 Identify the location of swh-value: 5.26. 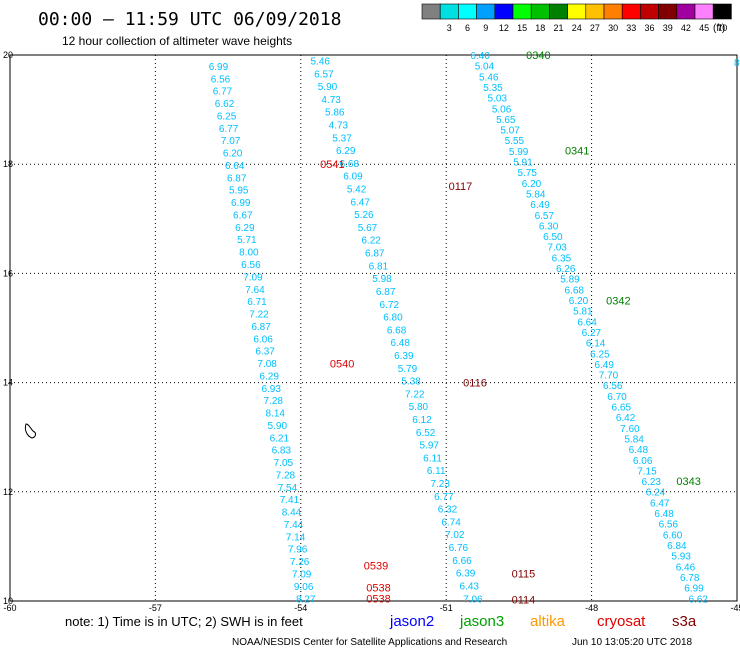
(364, 215).